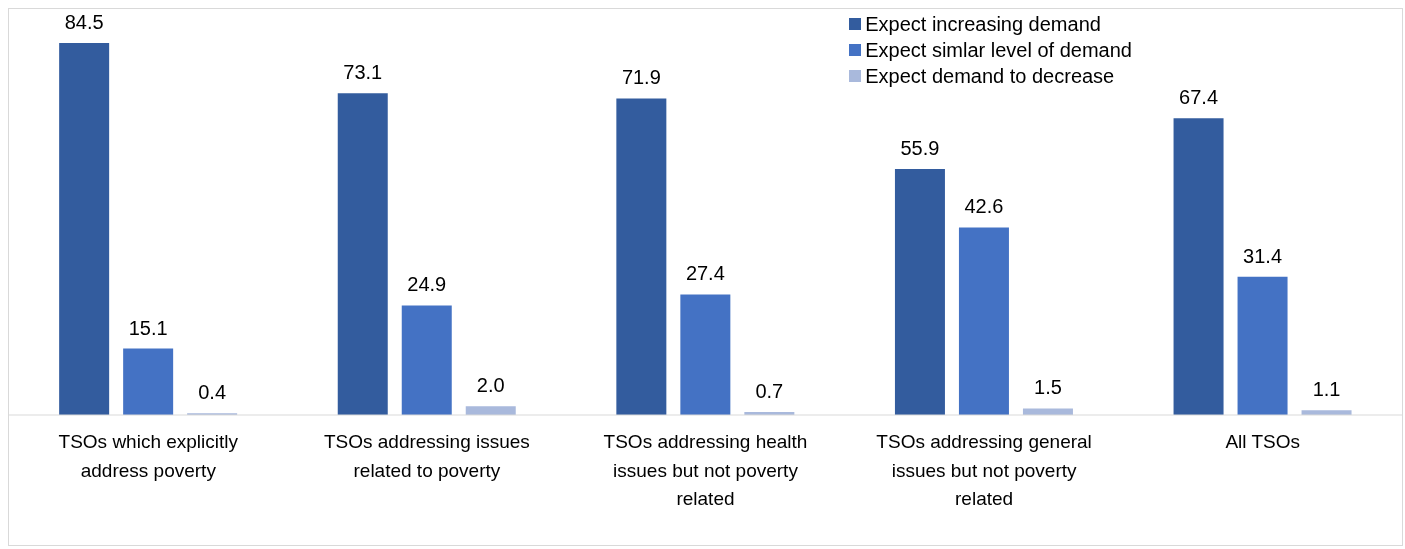  What do you see at coordinates (920, 147) in the screenshot?
I see `data-label: 55.9` at bounding box center [920, 147].